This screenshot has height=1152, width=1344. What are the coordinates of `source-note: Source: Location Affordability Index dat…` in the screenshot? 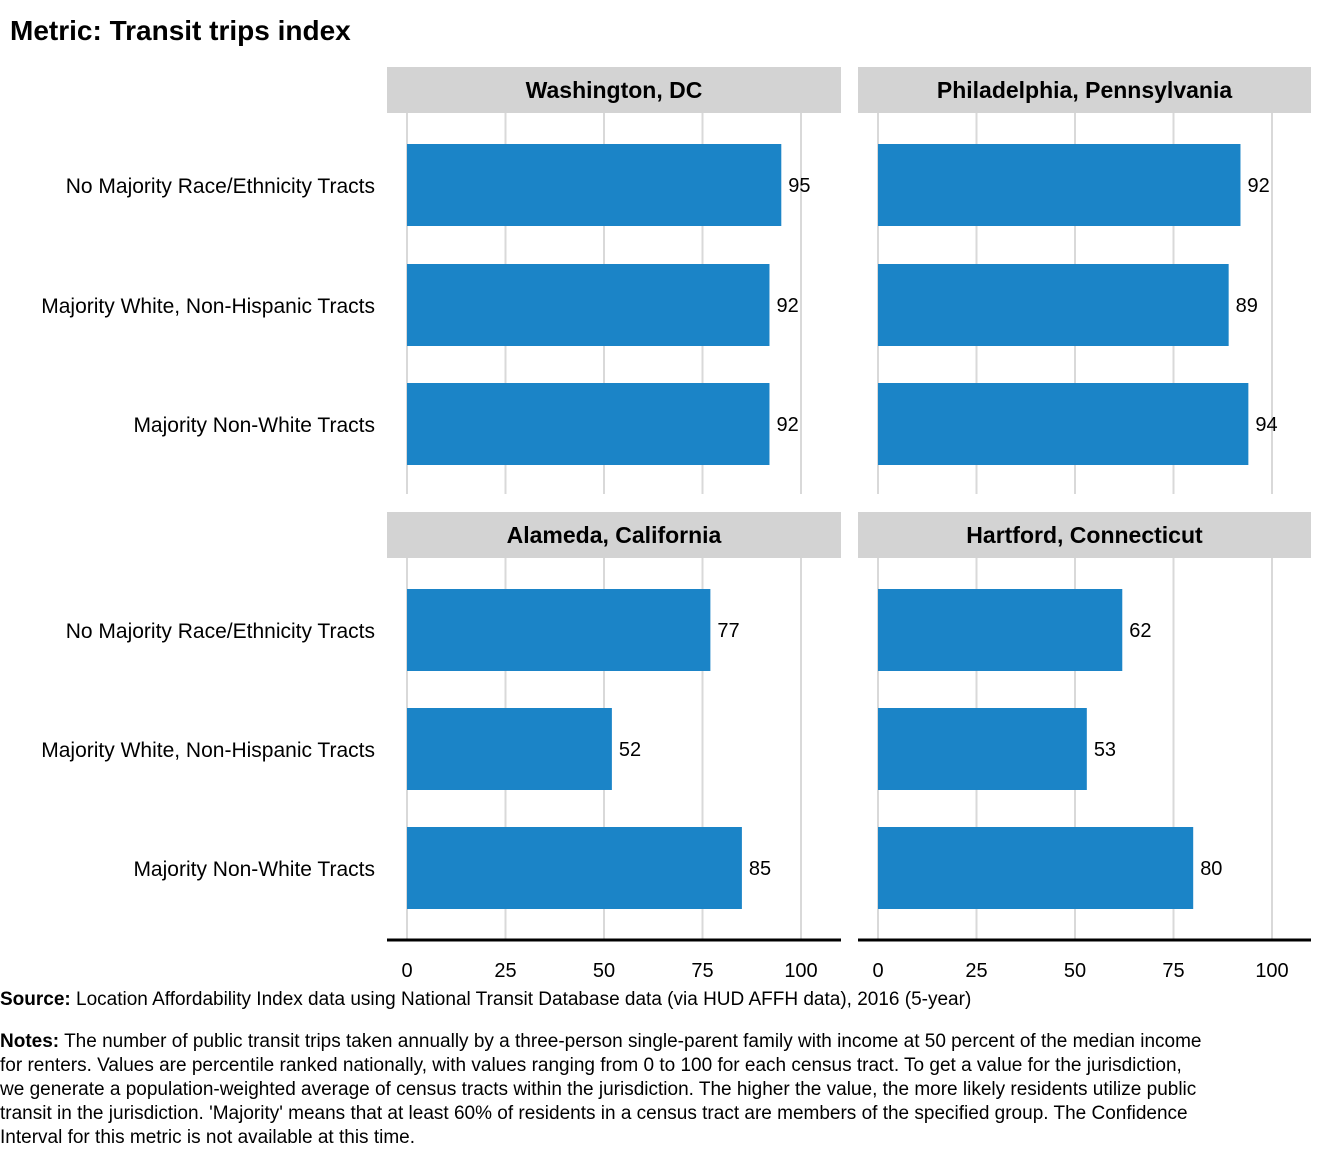 It's located at (672, 1000).